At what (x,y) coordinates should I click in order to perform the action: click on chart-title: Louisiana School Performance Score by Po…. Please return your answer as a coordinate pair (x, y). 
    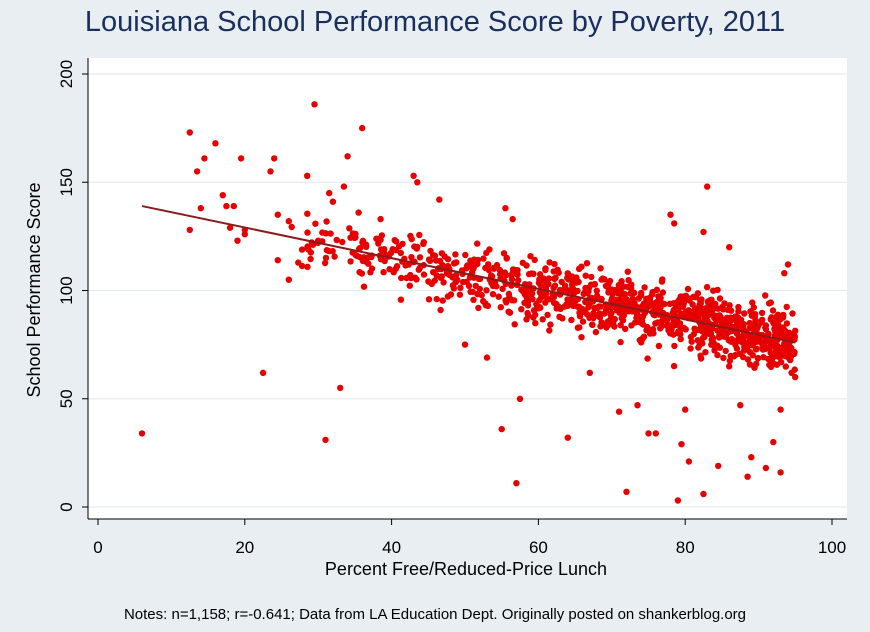
    Looking at the image, I should click on (435, 22).